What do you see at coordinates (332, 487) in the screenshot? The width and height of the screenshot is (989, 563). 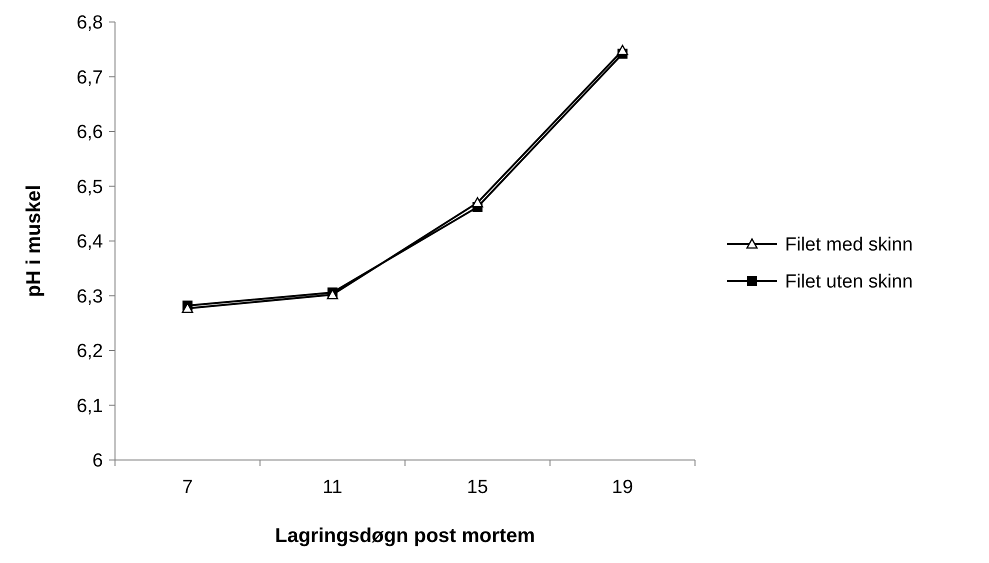 I see `x-tick-label: 11` at bounding box center [332, 487].